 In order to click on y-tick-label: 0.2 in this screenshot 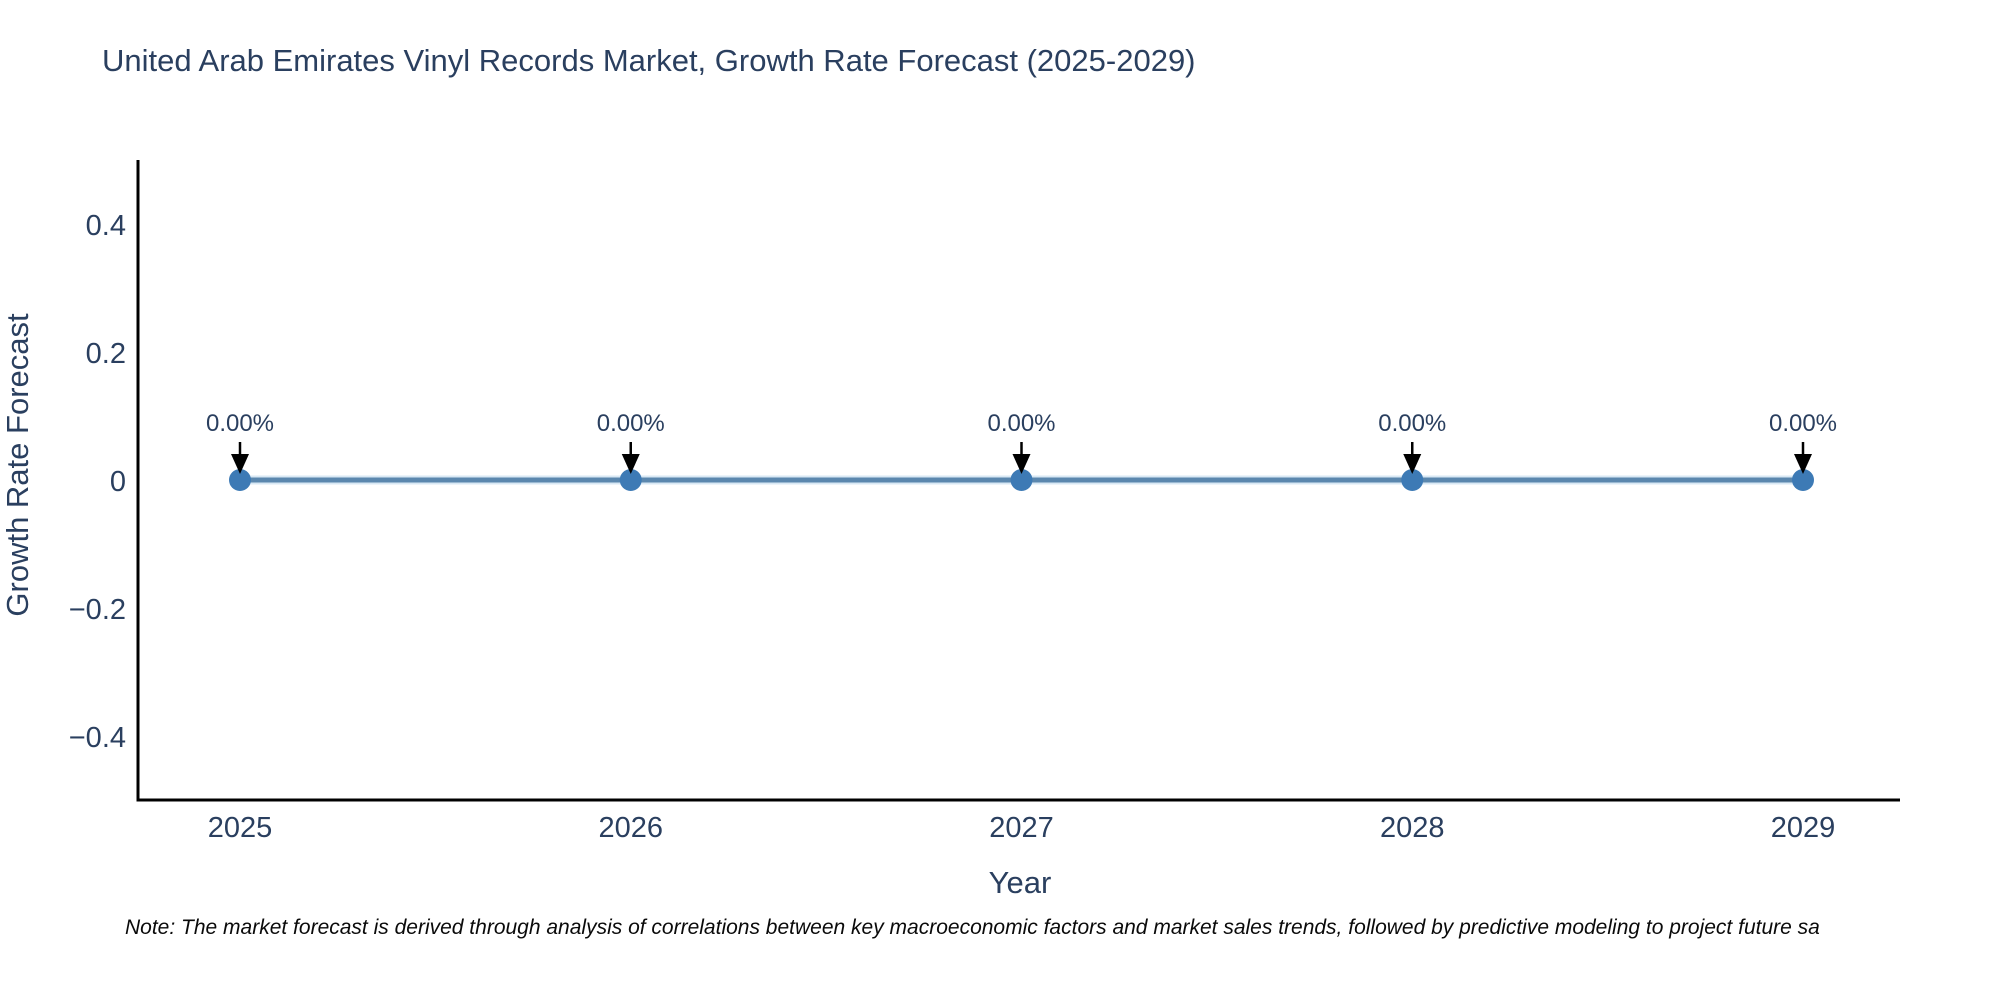, I will do `click(106, 354)`.